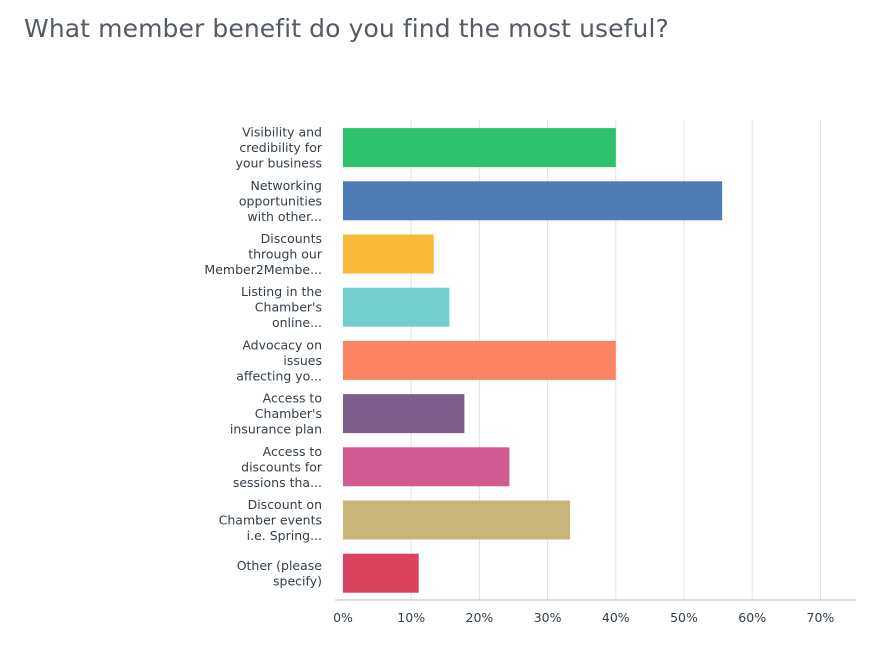  What do you see at coordinates (281, 147) in the screenshot?
I see `category-label: credibility for` at bounding box center [281, 147].